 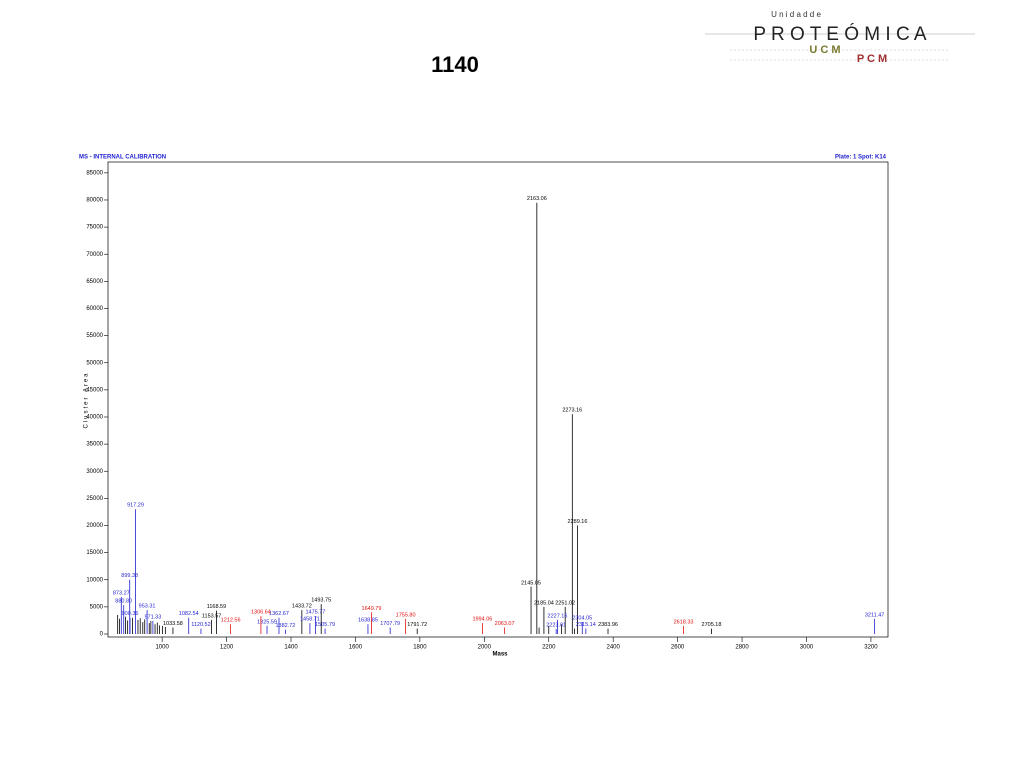 I want to click on peak-label: 1994.06, so click(x=482, y=620).